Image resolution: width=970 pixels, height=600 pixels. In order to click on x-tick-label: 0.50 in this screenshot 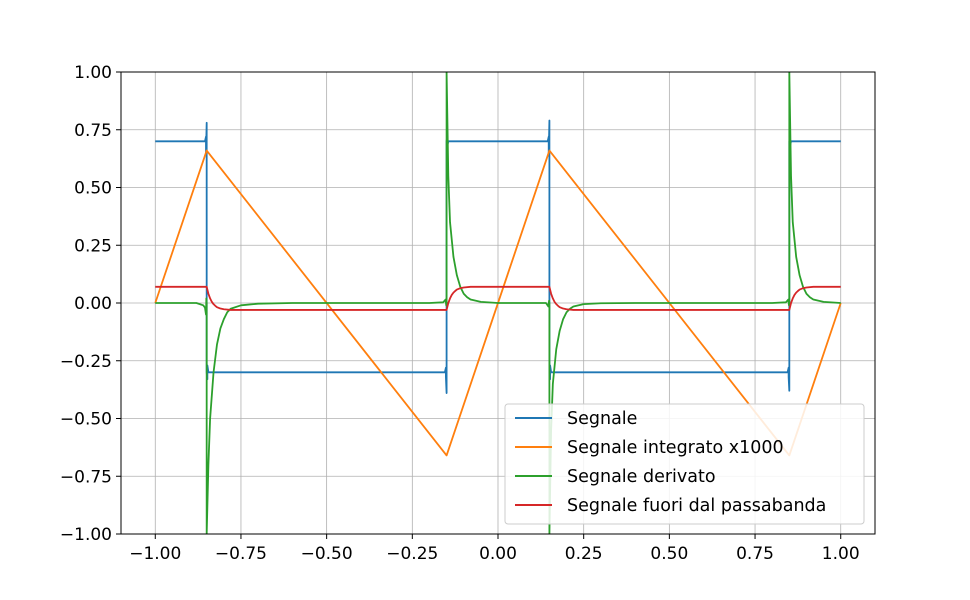, I will do `click(669, 554)`.